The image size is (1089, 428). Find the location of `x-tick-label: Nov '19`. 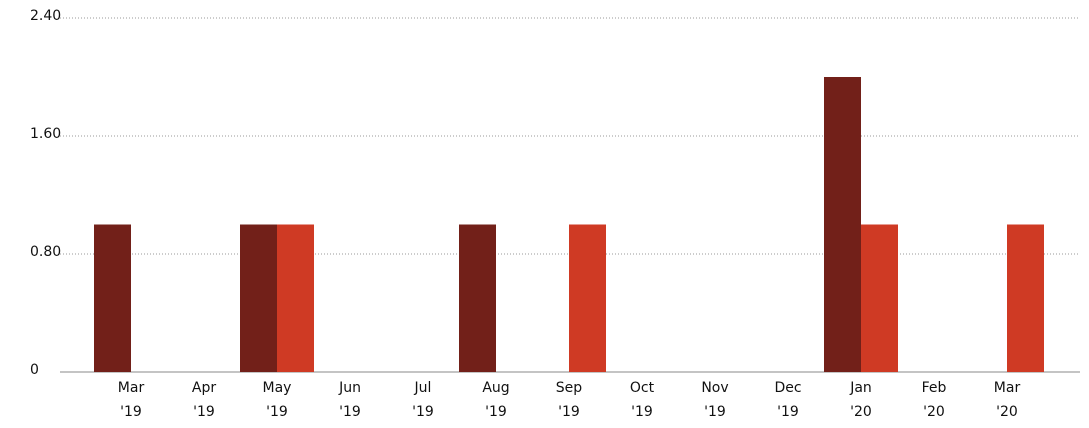

x-tick-label: Nov '19 is located at coordinates (714, 400).